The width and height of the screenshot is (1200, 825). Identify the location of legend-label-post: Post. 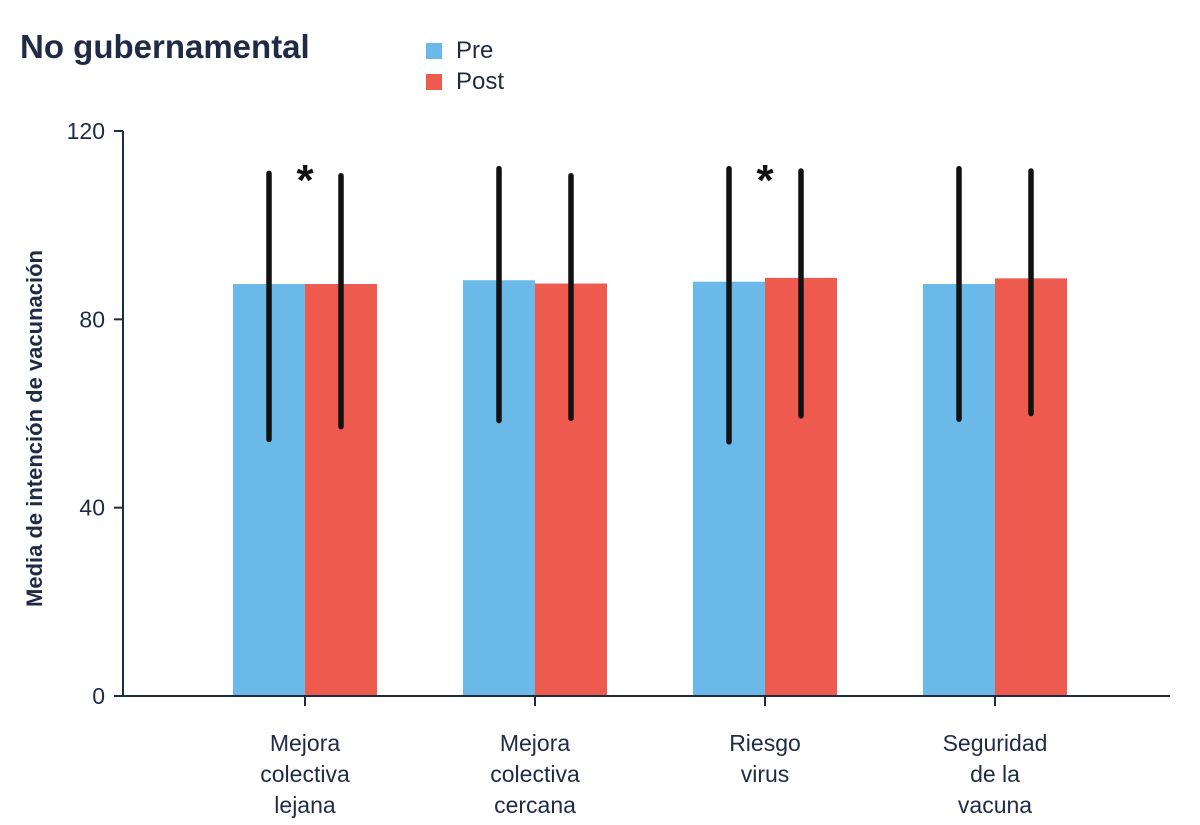
(480, 81).